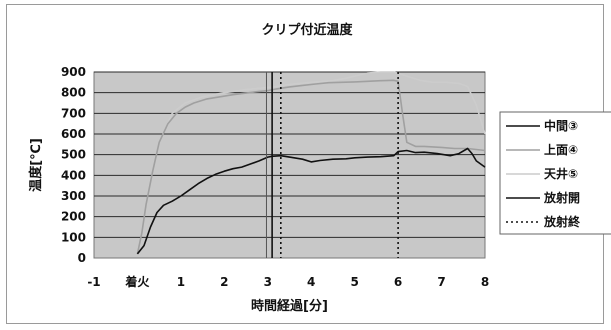 This screenshot has height=330, width=611. What do you see at coordinates (181, 282) in the screenshot?
I see `x-tick-label: 1` at bounding box center [181, 282].